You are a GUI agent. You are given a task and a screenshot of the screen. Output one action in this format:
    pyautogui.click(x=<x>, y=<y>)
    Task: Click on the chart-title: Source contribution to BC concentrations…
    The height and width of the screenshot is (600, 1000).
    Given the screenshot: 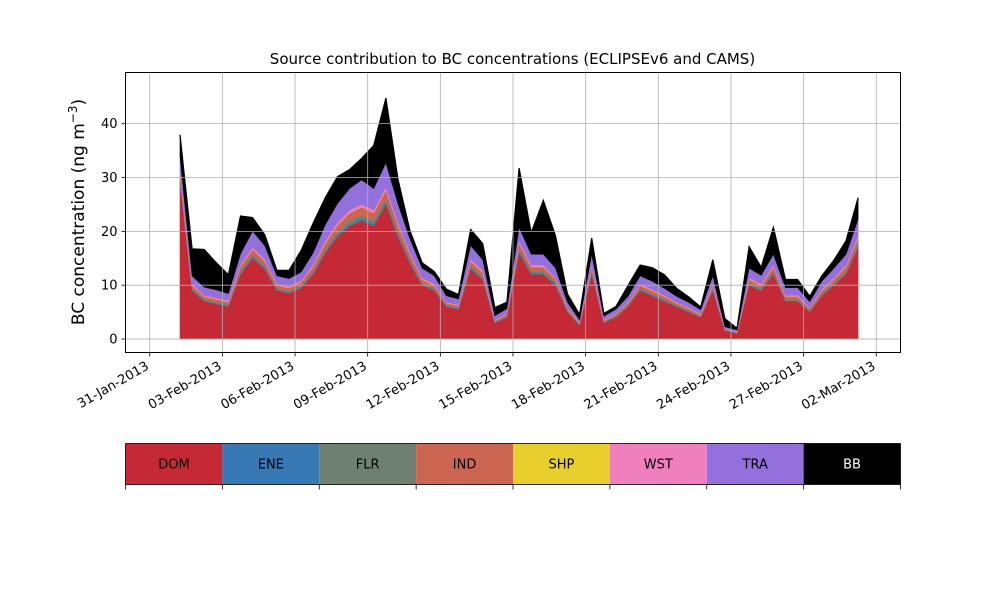 What is the action you would take?
    pyautogui.click(x=512, y=59)
    